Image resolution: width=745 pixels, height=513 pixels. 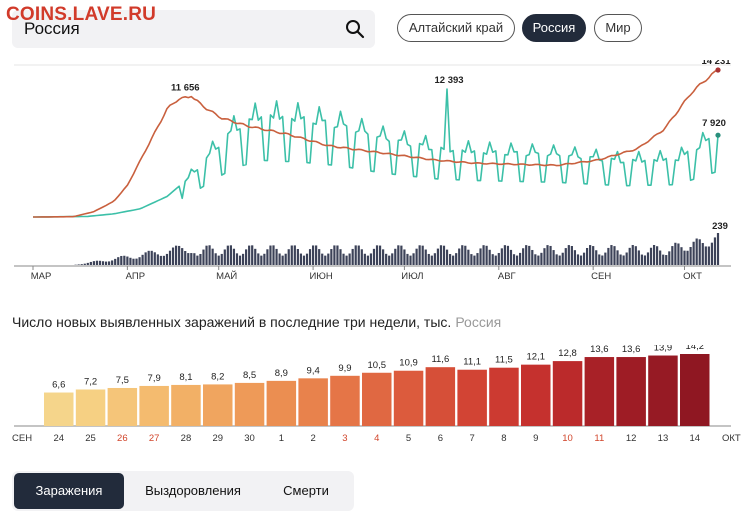 I want to click on bar-category-label: 10, so click(x=567, y=438).